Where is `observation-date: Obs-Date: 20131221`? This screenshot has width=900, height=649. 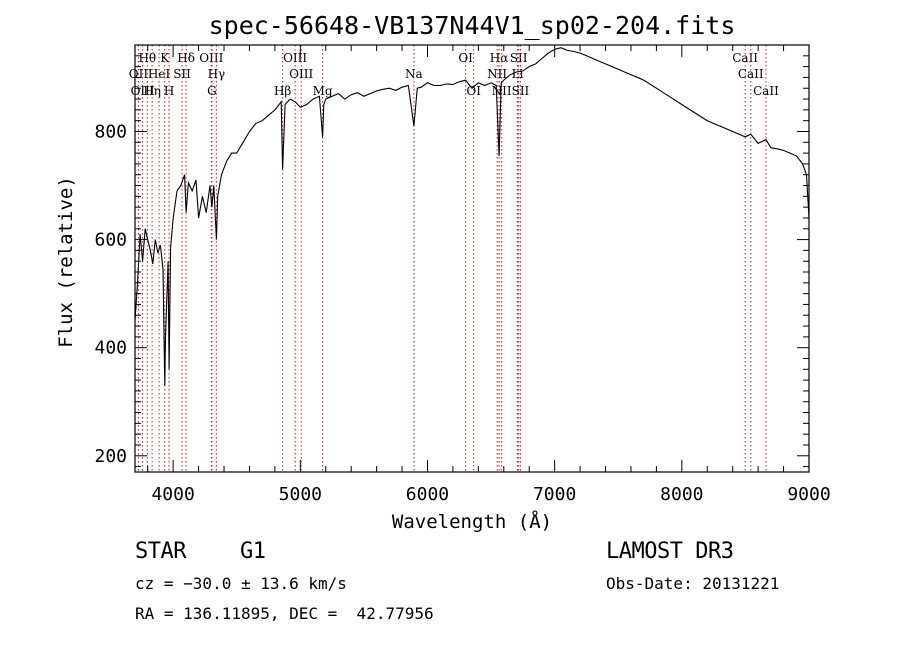
observation-date: Obs-Date: 20131221 is located at coordinates (693, 583).